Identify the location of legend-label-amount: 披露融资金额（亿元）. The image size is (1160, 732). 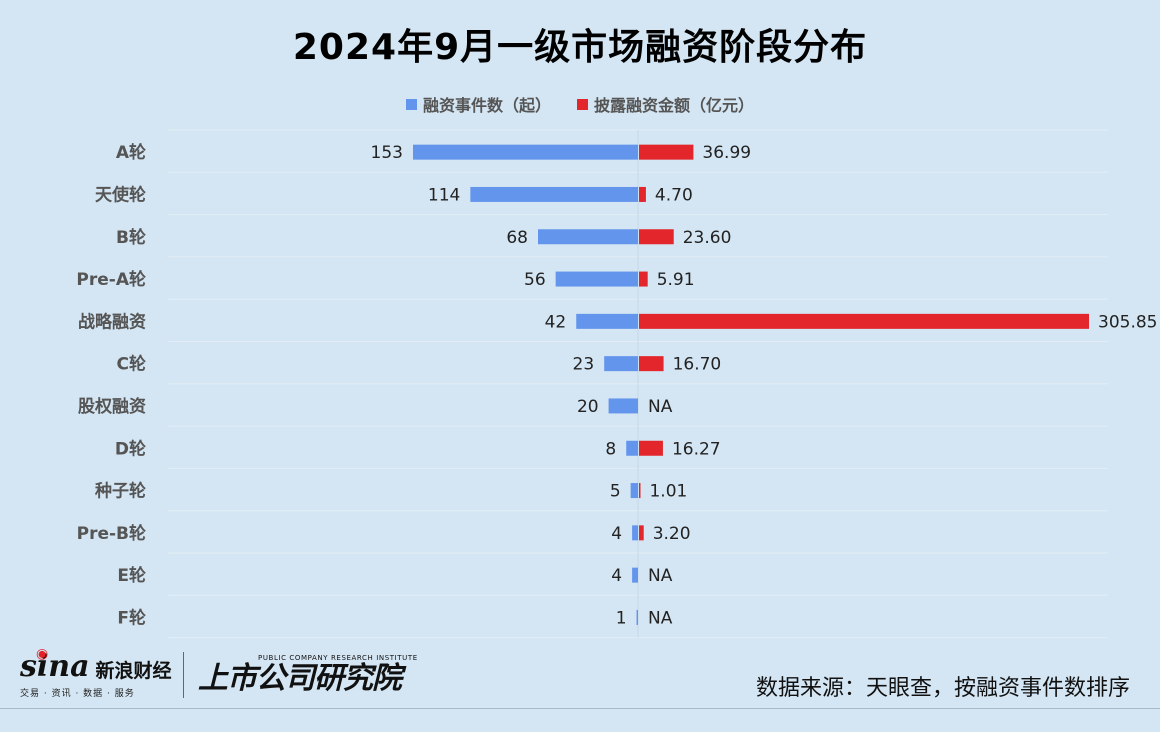
(674, 105).